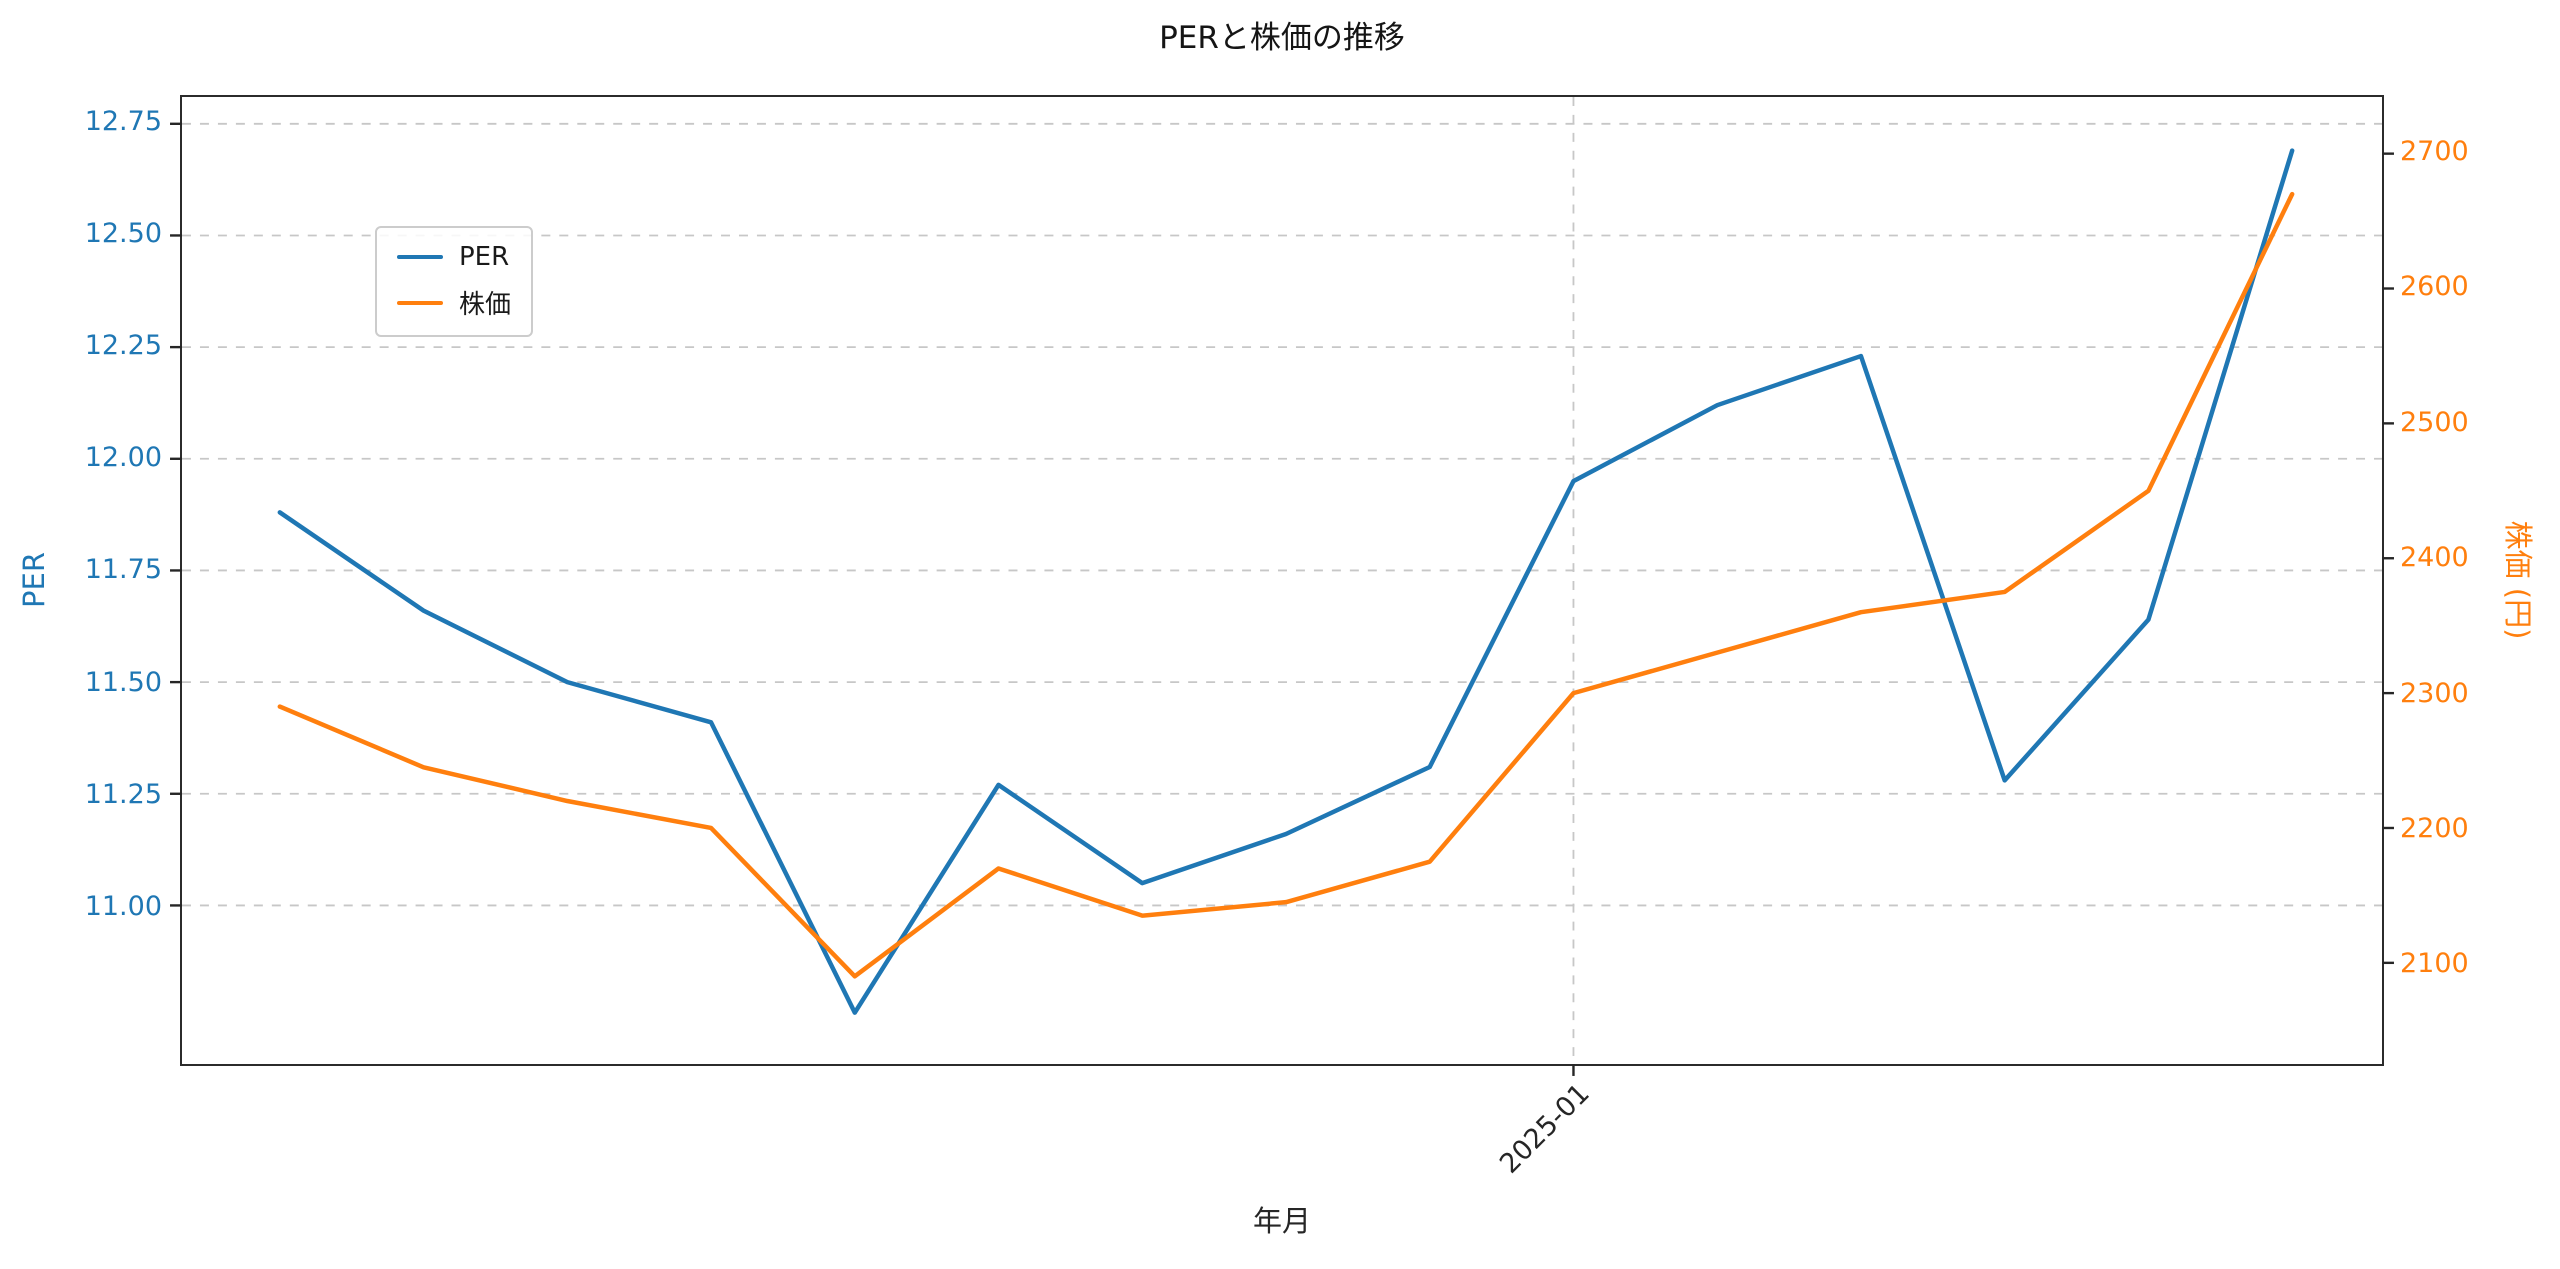  I want to click on right-y-tick-label: 2100, so click(2434, 964).